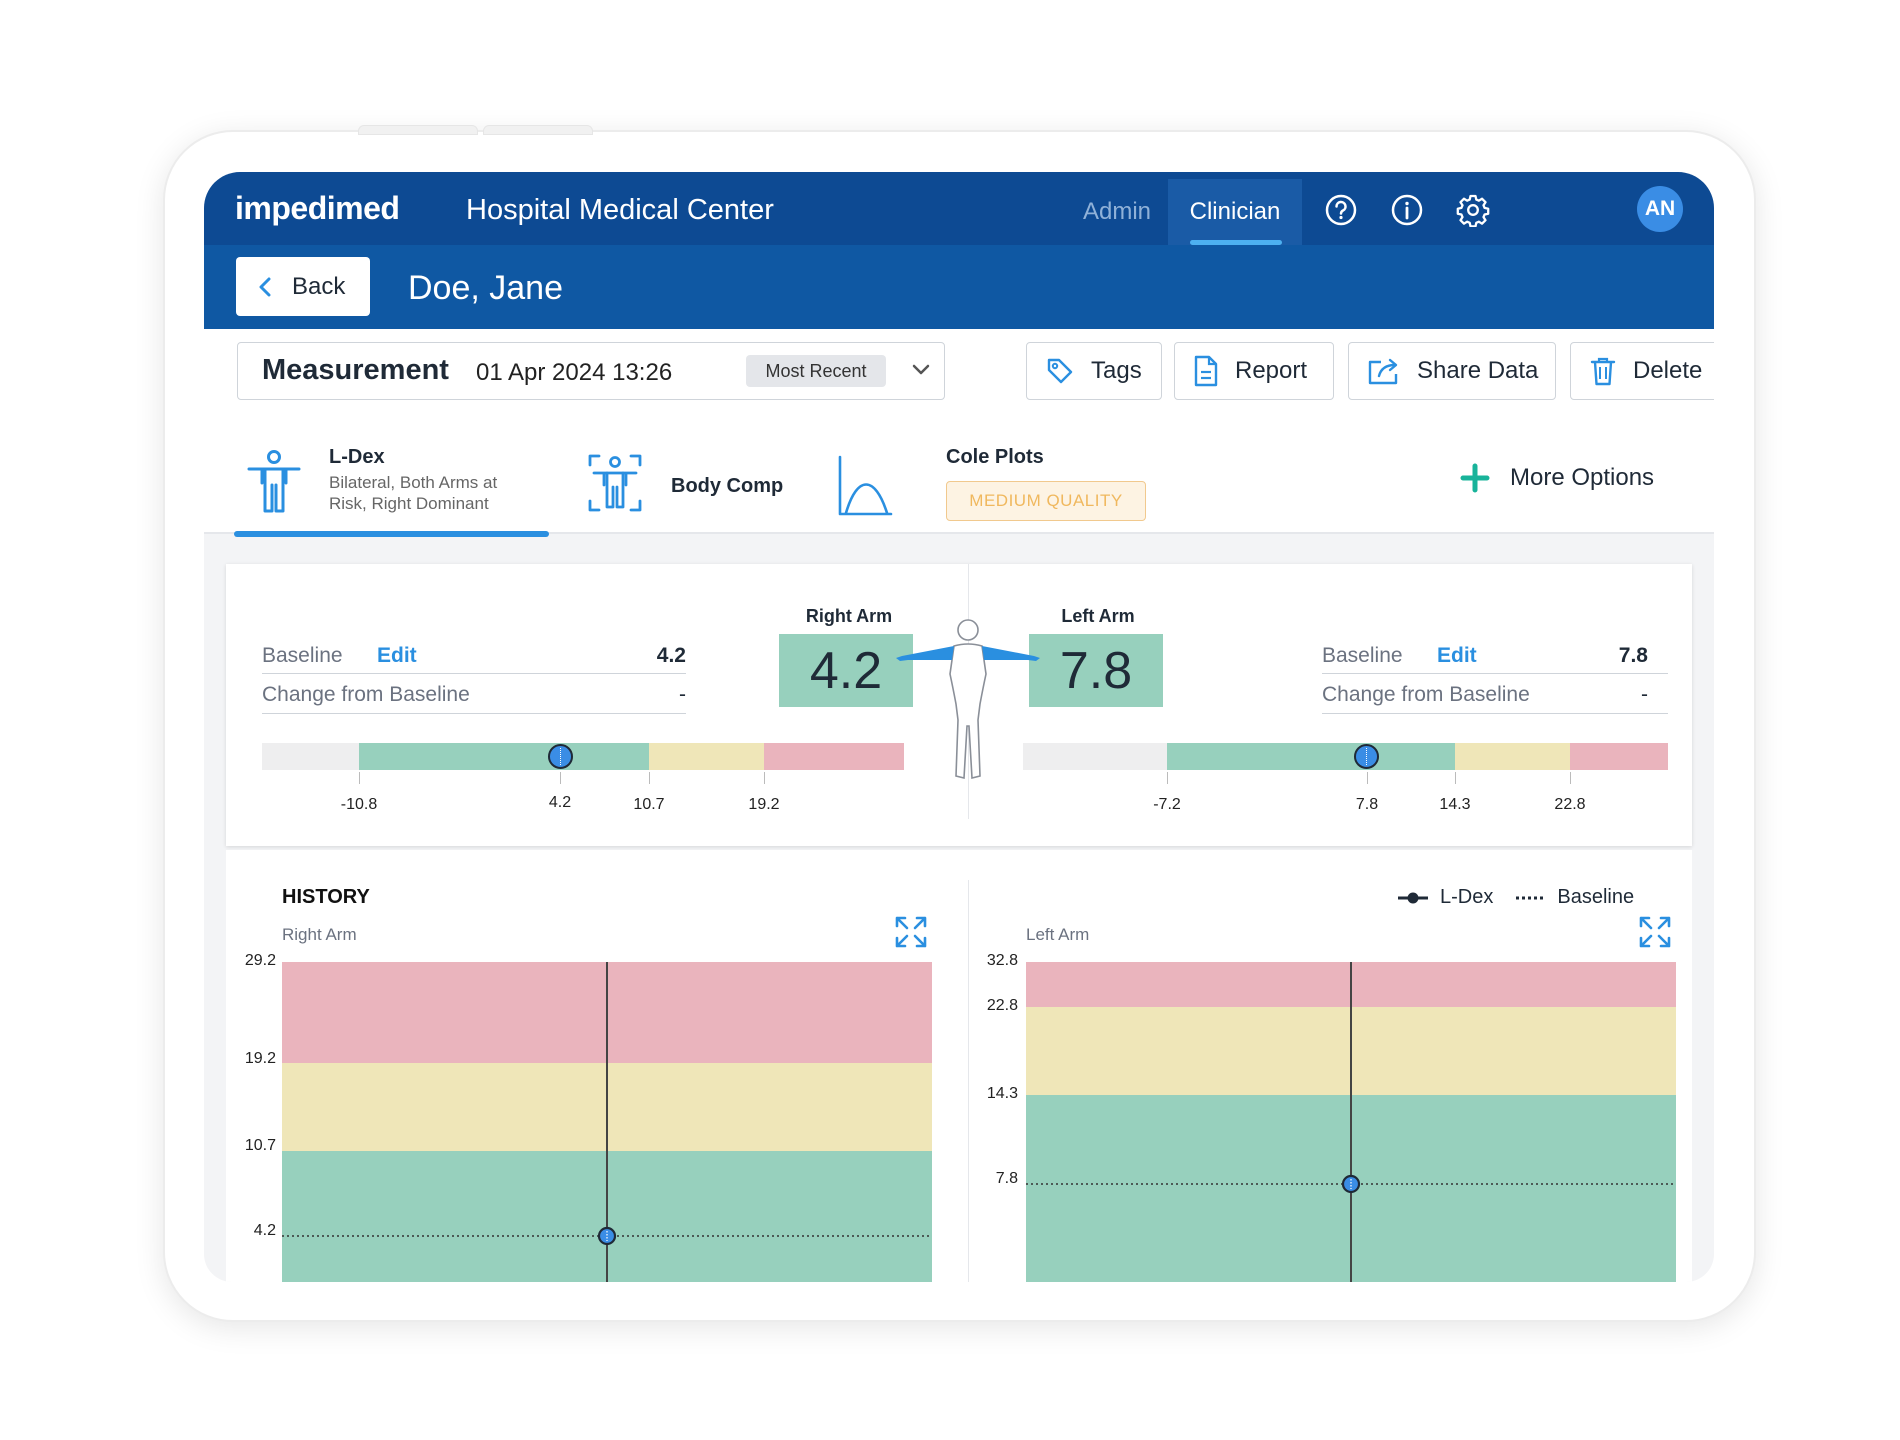  Describe the element at coordinates (1095, 756) in the screenshot. I see `scale-segment-normal-low` at that location.